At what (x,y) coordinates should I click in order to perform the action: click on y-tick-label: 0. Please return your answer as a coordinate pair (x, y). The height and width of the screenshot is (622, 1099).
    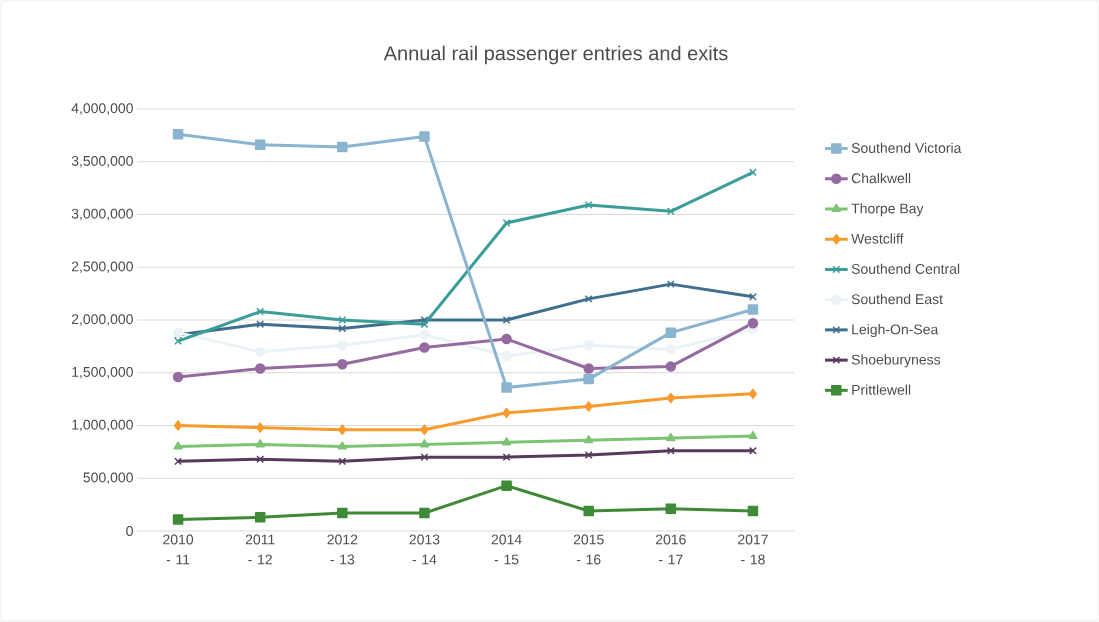
    Looking at the image, I should click on (129, 531).